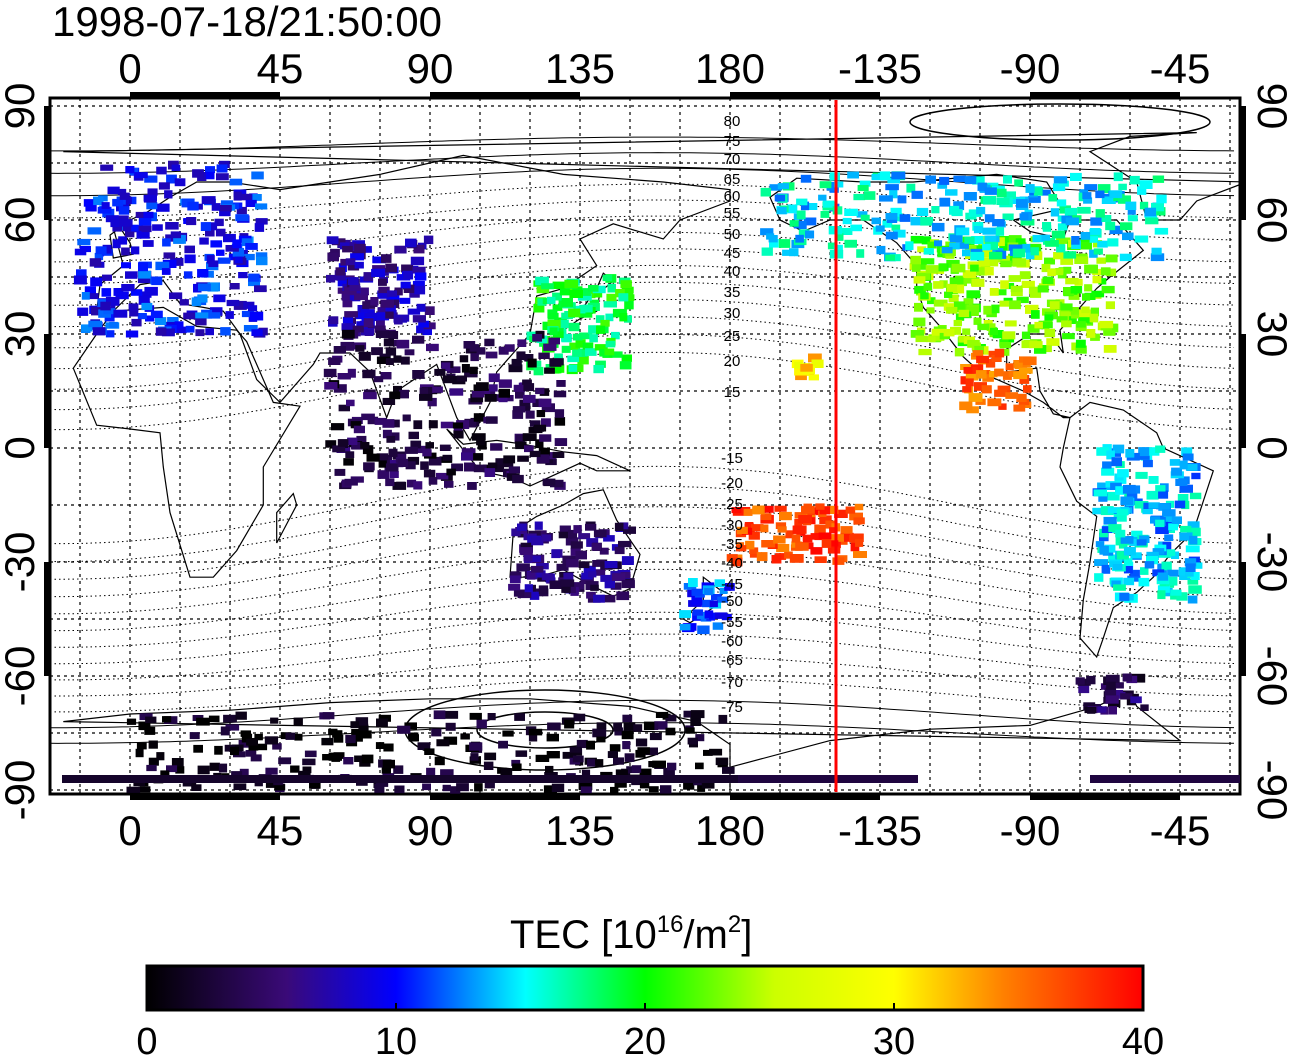  Describe the element at coordinates (650, 1030) in the screenshot. I see `colorbar-ticks: 0 10 20 30 40` at that location.